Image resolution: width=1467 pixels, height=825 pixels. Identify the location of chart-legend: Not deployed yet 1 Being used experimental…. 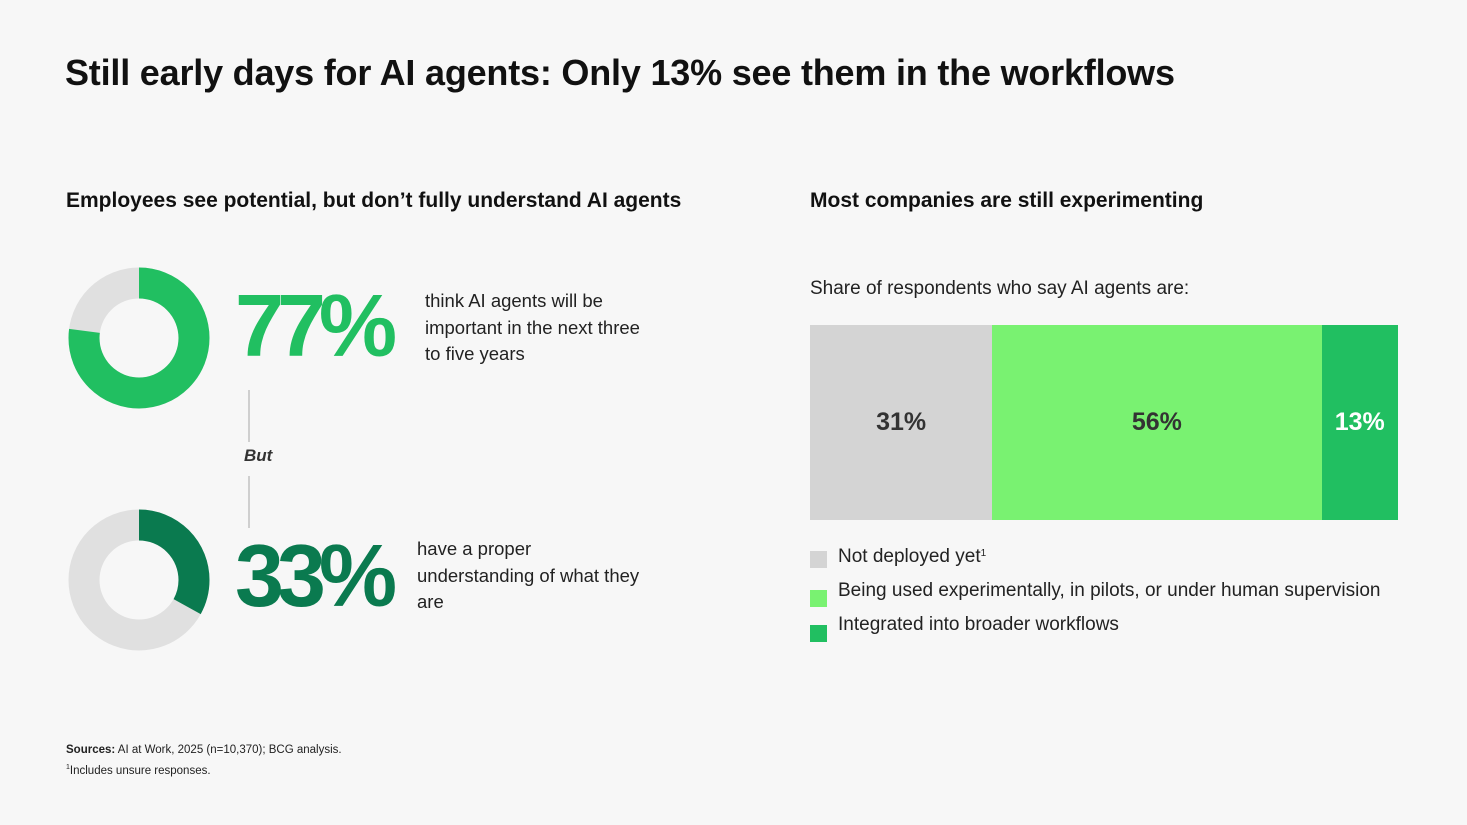
(1095, 597).